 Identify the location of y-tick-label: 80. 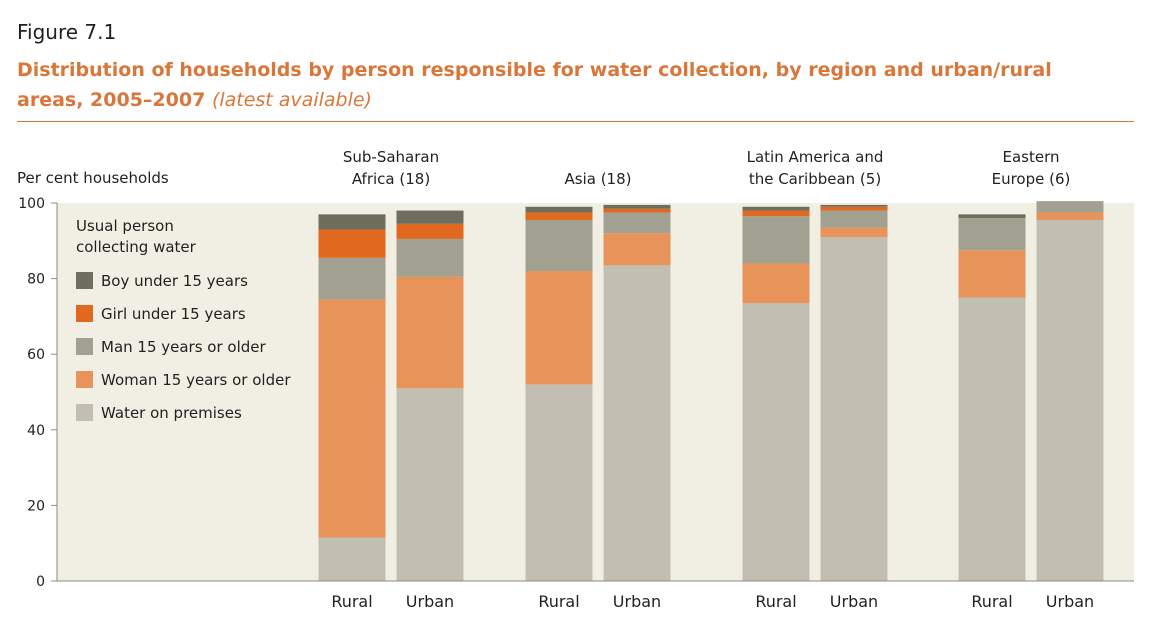
(36, 280).